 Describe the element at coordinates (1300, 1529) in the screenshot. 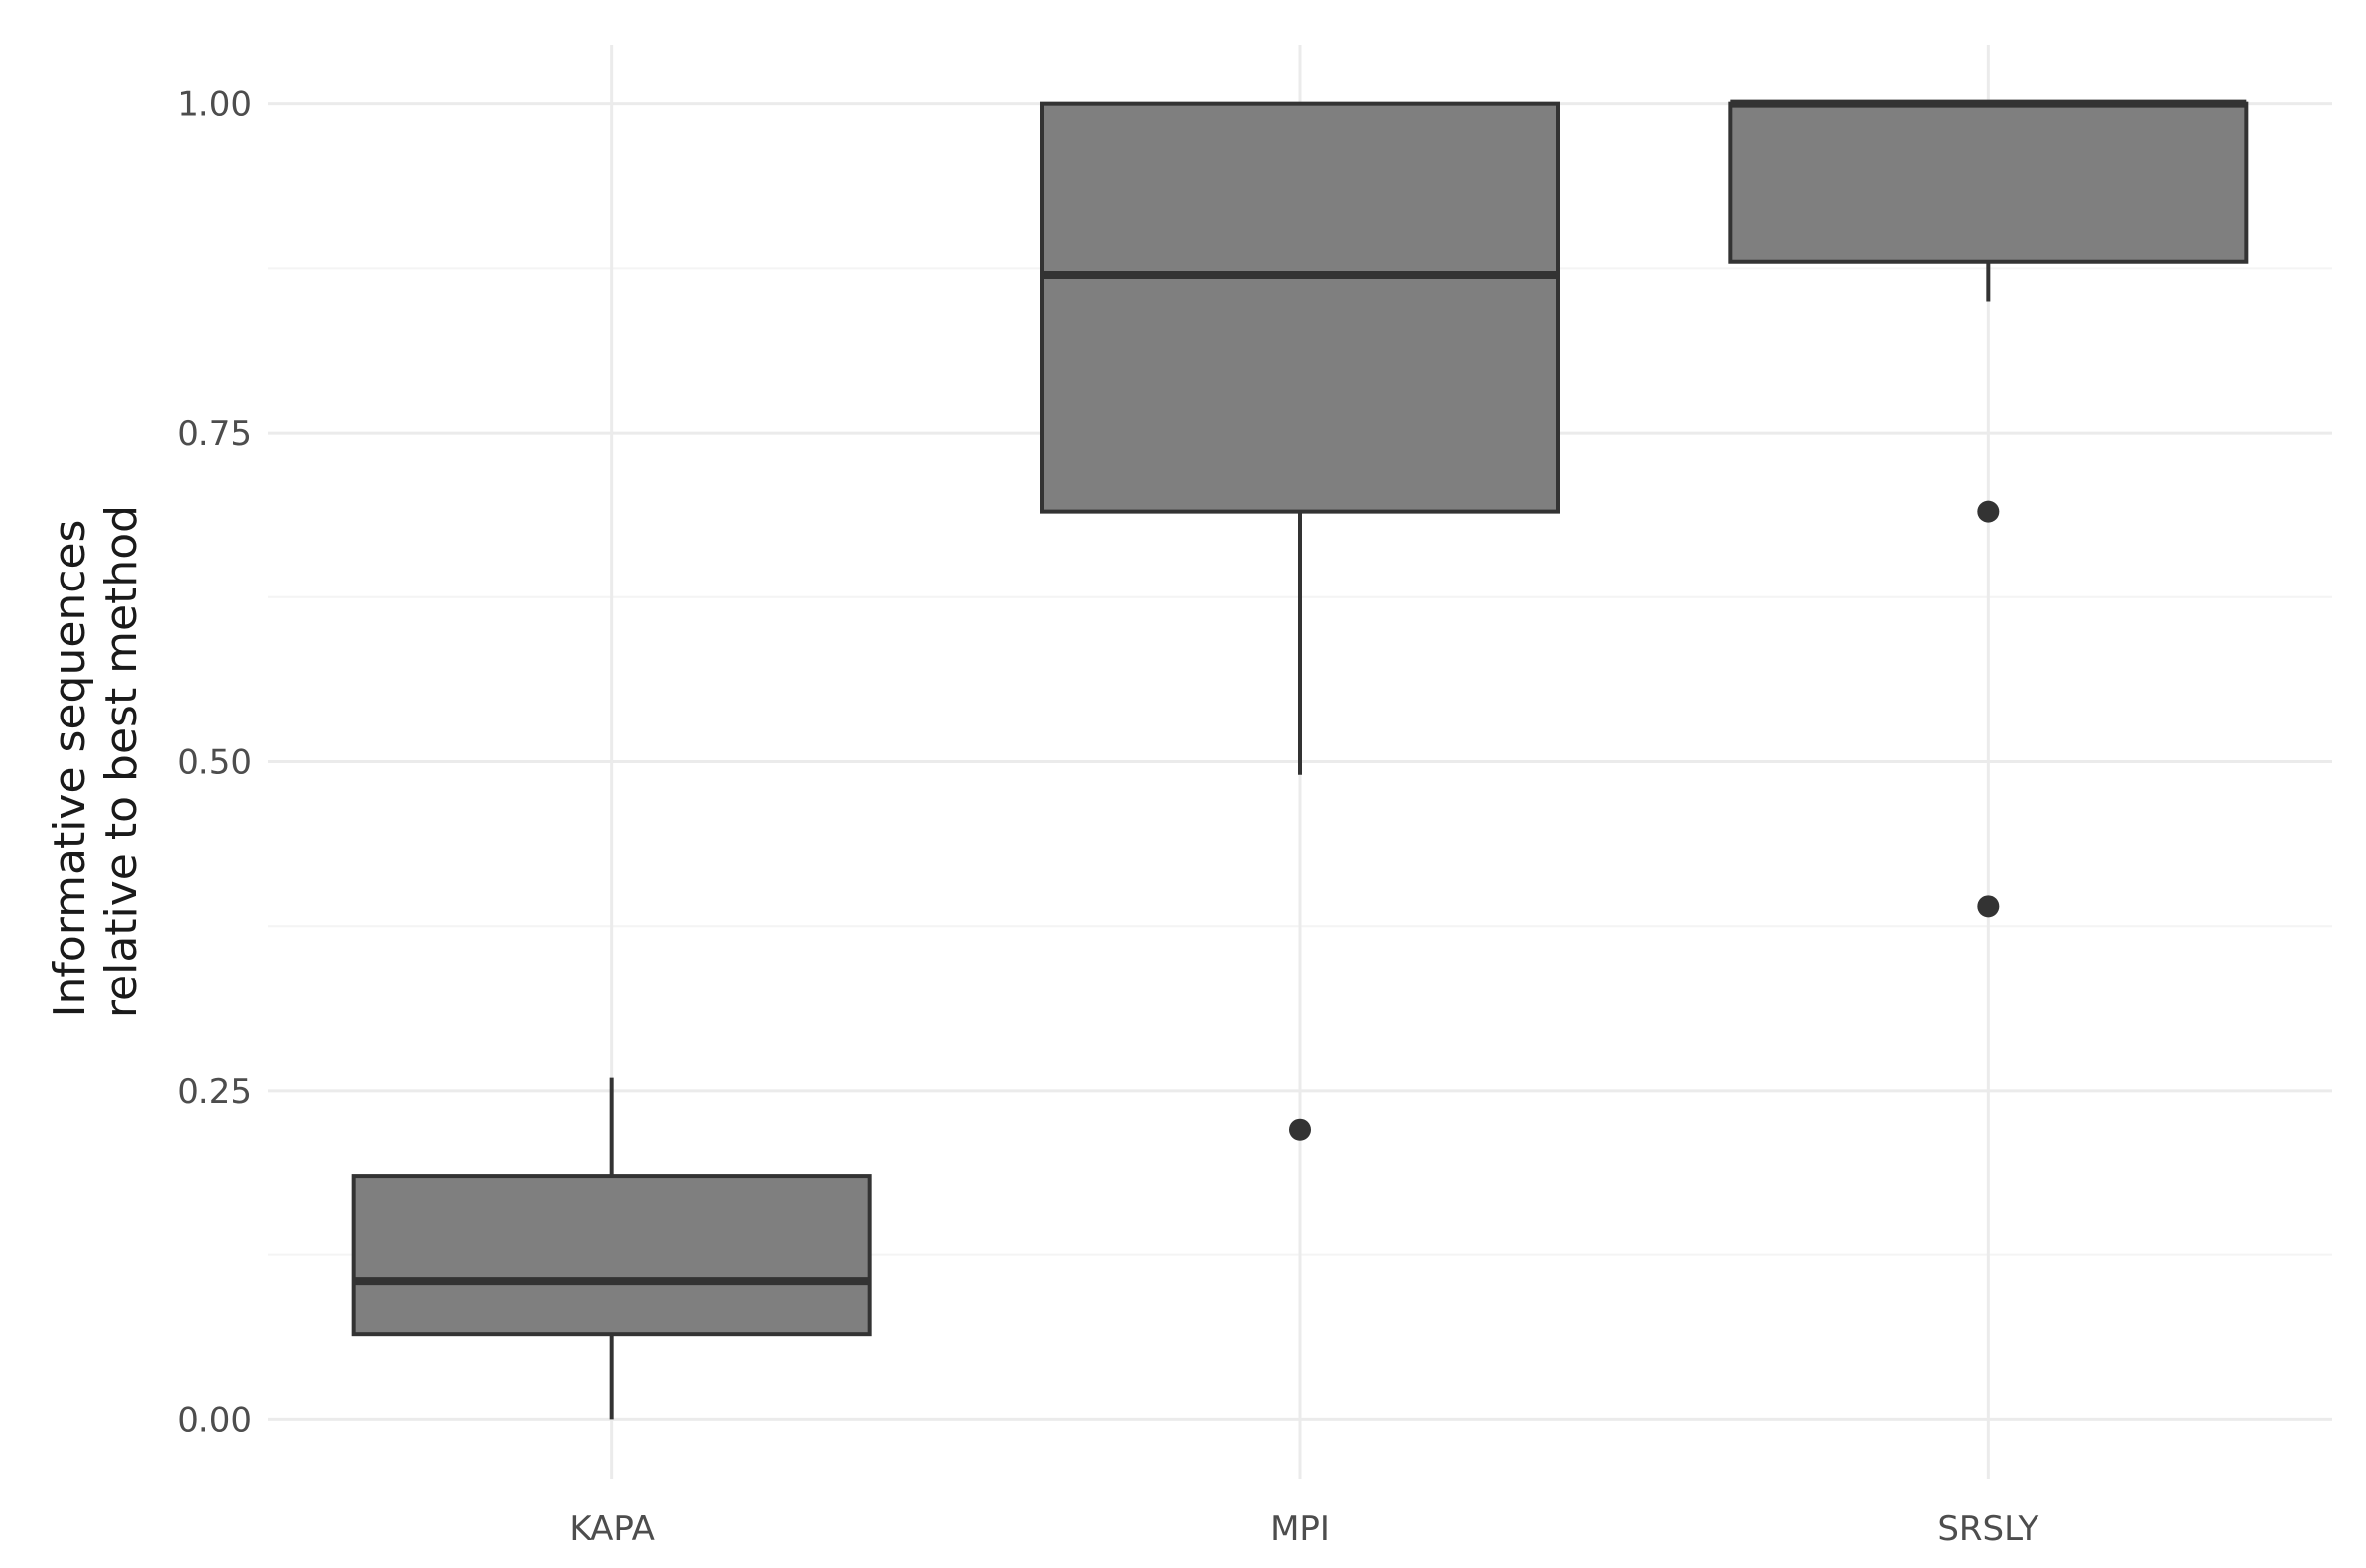

I see `x-tick-label: MPI` at that location.